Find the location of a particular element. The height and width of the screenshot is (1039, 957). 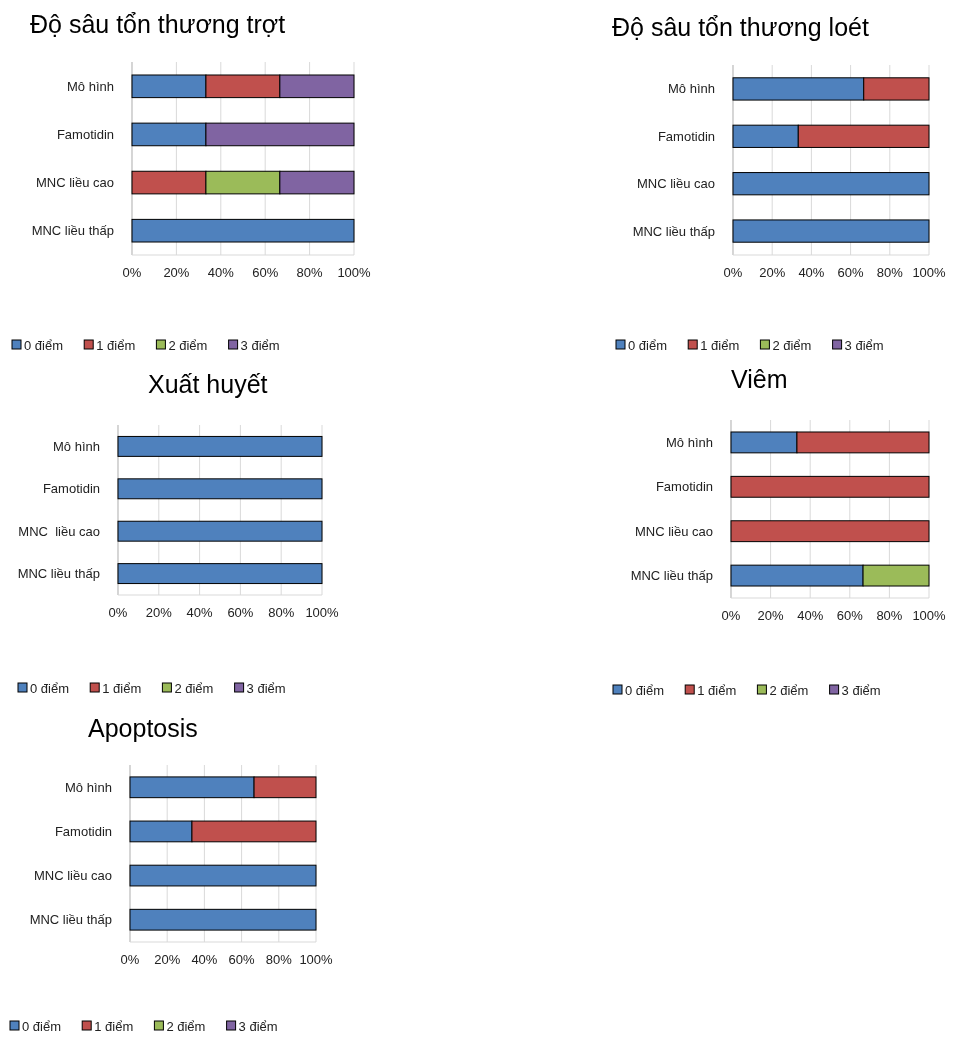

chart-title: Apoptosis is located at coordinates (143, 728).